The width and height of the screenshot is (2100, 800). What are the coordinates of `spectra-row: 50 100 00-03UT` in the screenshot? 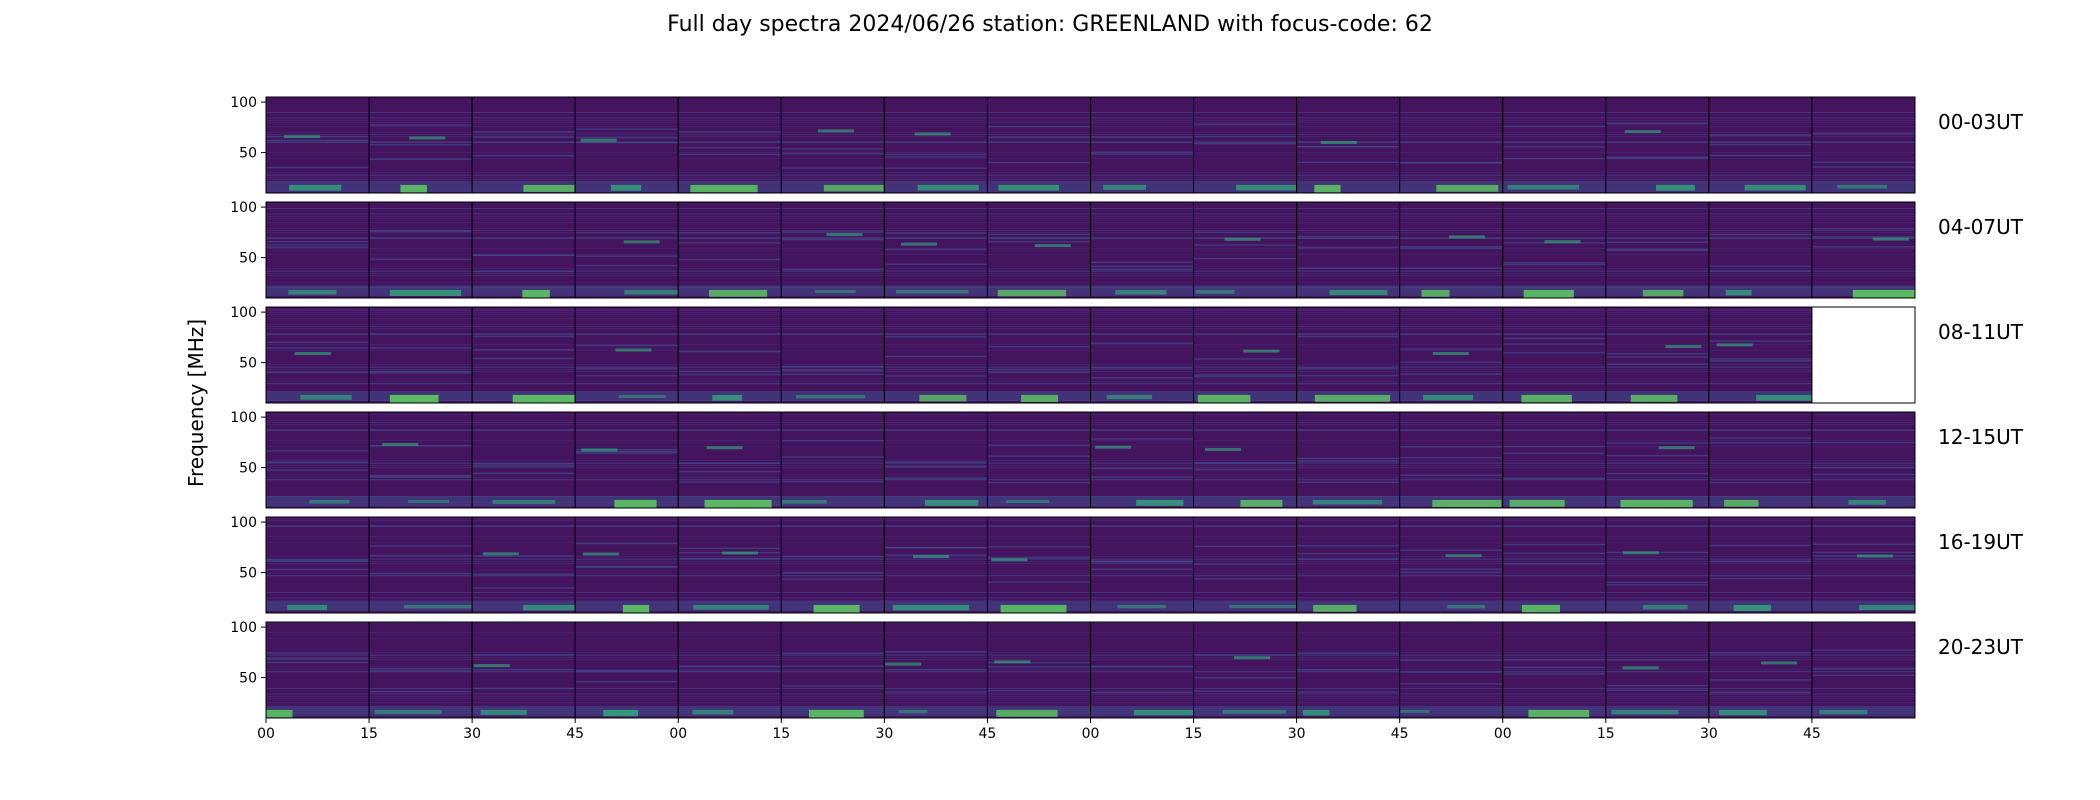 It's located at (1127, 144).